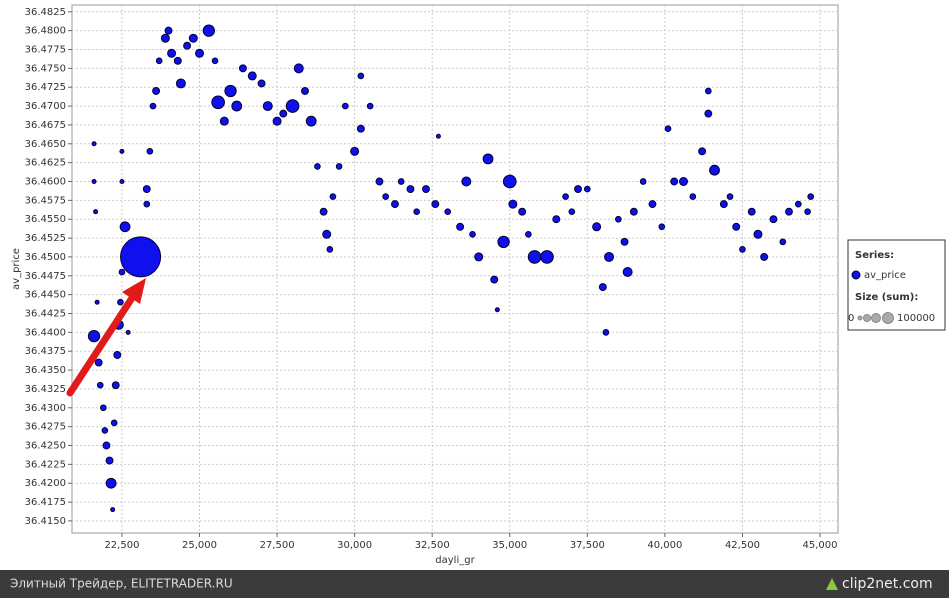  What do you see at coordinates (45, 370) in the screenshot?
I see `y-tick-label: 36.4350` at bounding box center [45, 370].